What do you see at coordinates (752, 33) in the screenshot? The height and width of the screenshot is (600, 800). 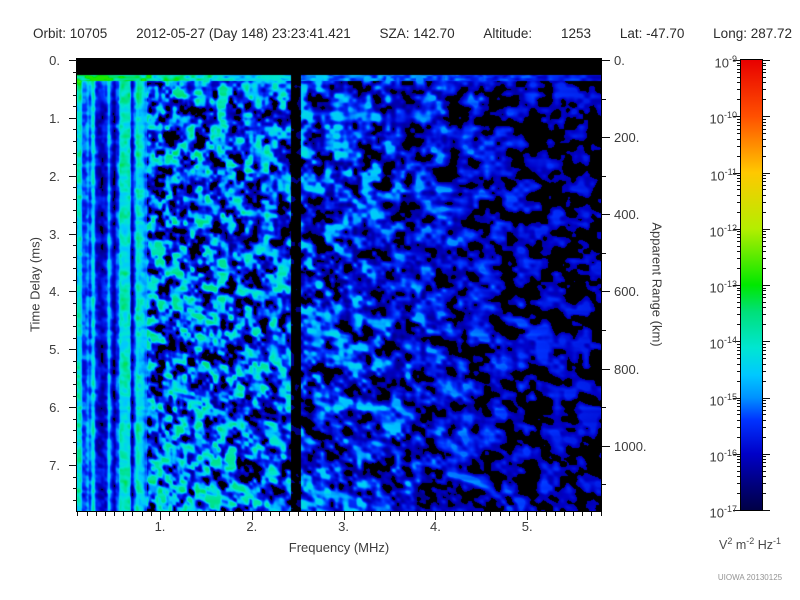 I see `header-item: Long: 287.72` at bounding box center [752, 33].